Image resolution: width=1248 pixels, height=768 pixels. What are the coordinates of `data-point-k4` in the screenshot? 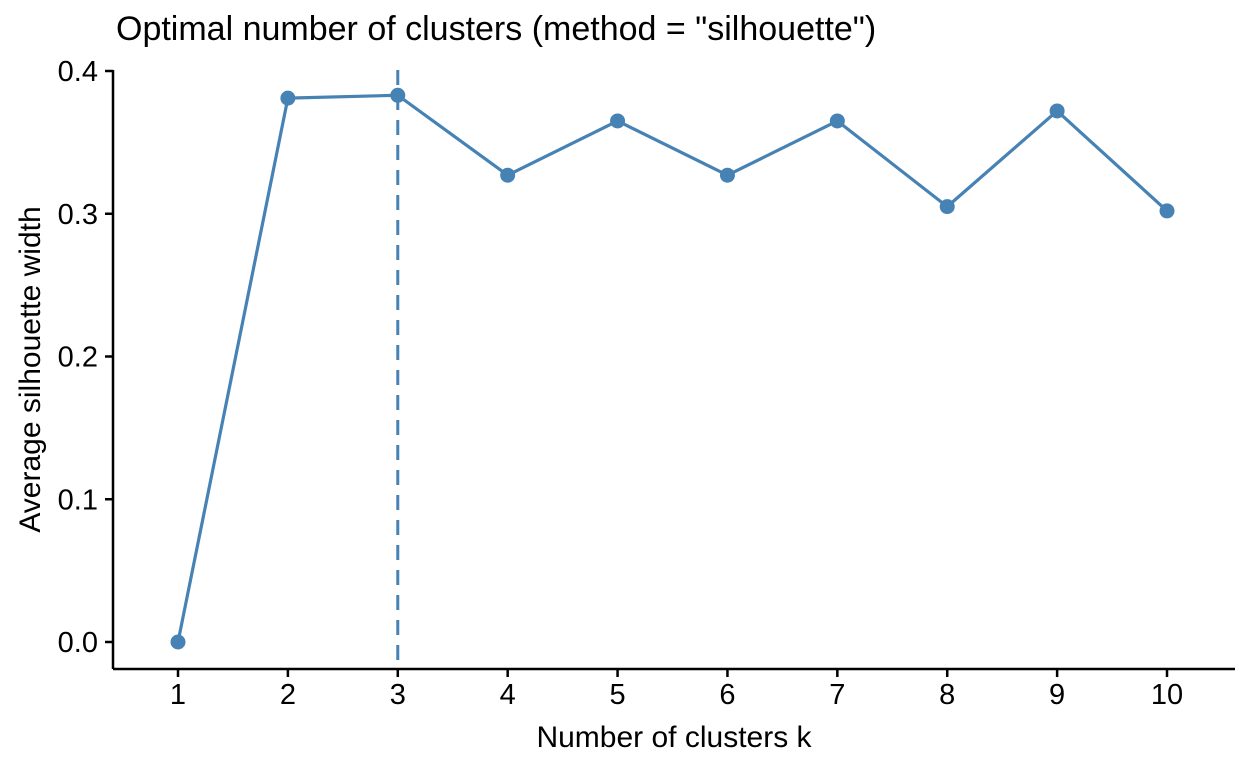 It's located at (508, 175).